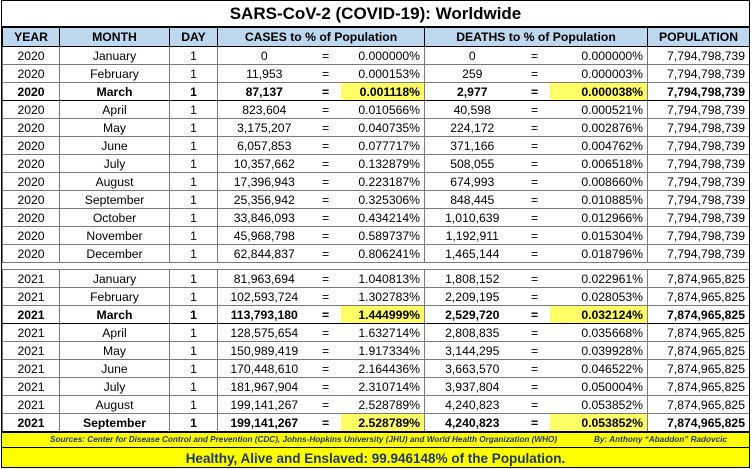  I want to click on cases-cell: 33,846,093, so click(264, 217).